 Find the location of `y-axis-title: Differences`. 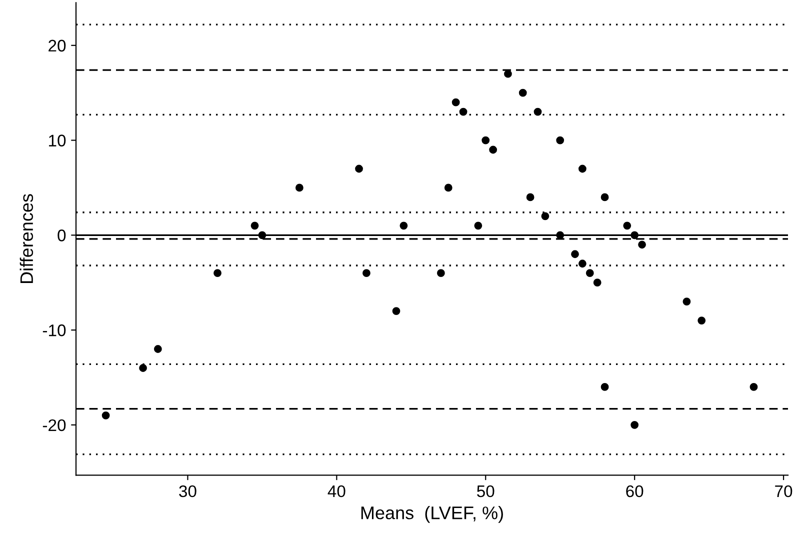

y-axis-title: Differences is located at coordinates (27, 238).